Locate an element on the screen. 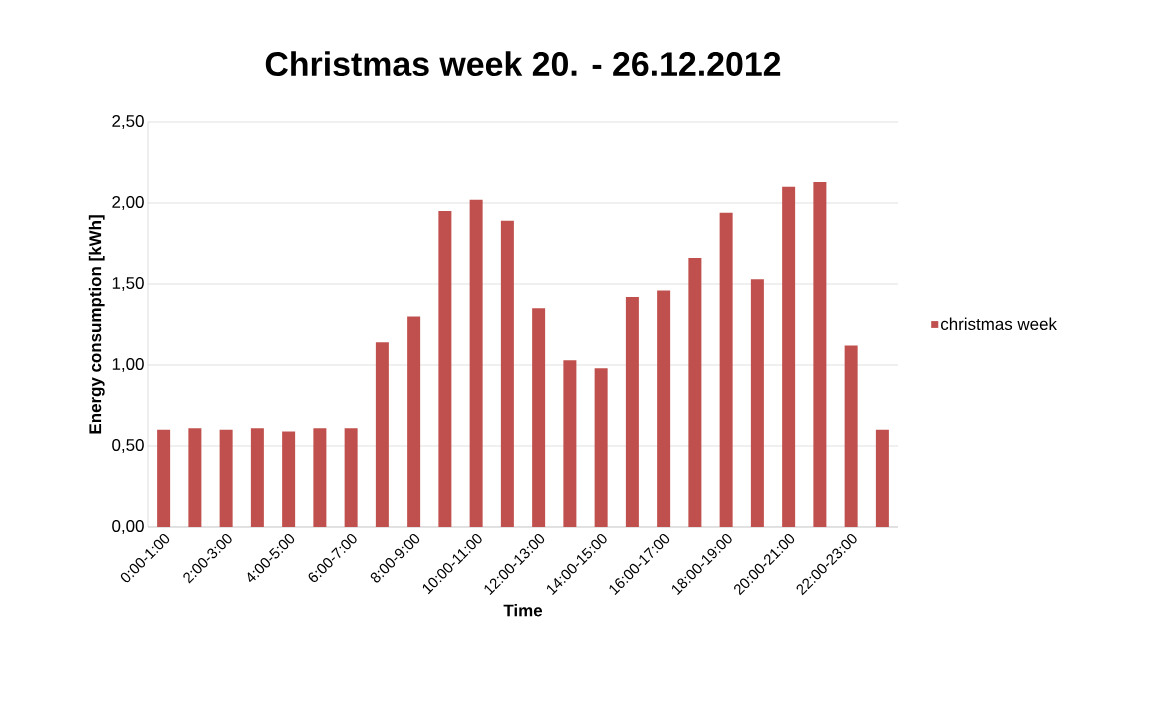 Image resolution: width=1157 pixels, height=727 pixels. y-tick-label: 1,50 is located at coordinates (128, 284).